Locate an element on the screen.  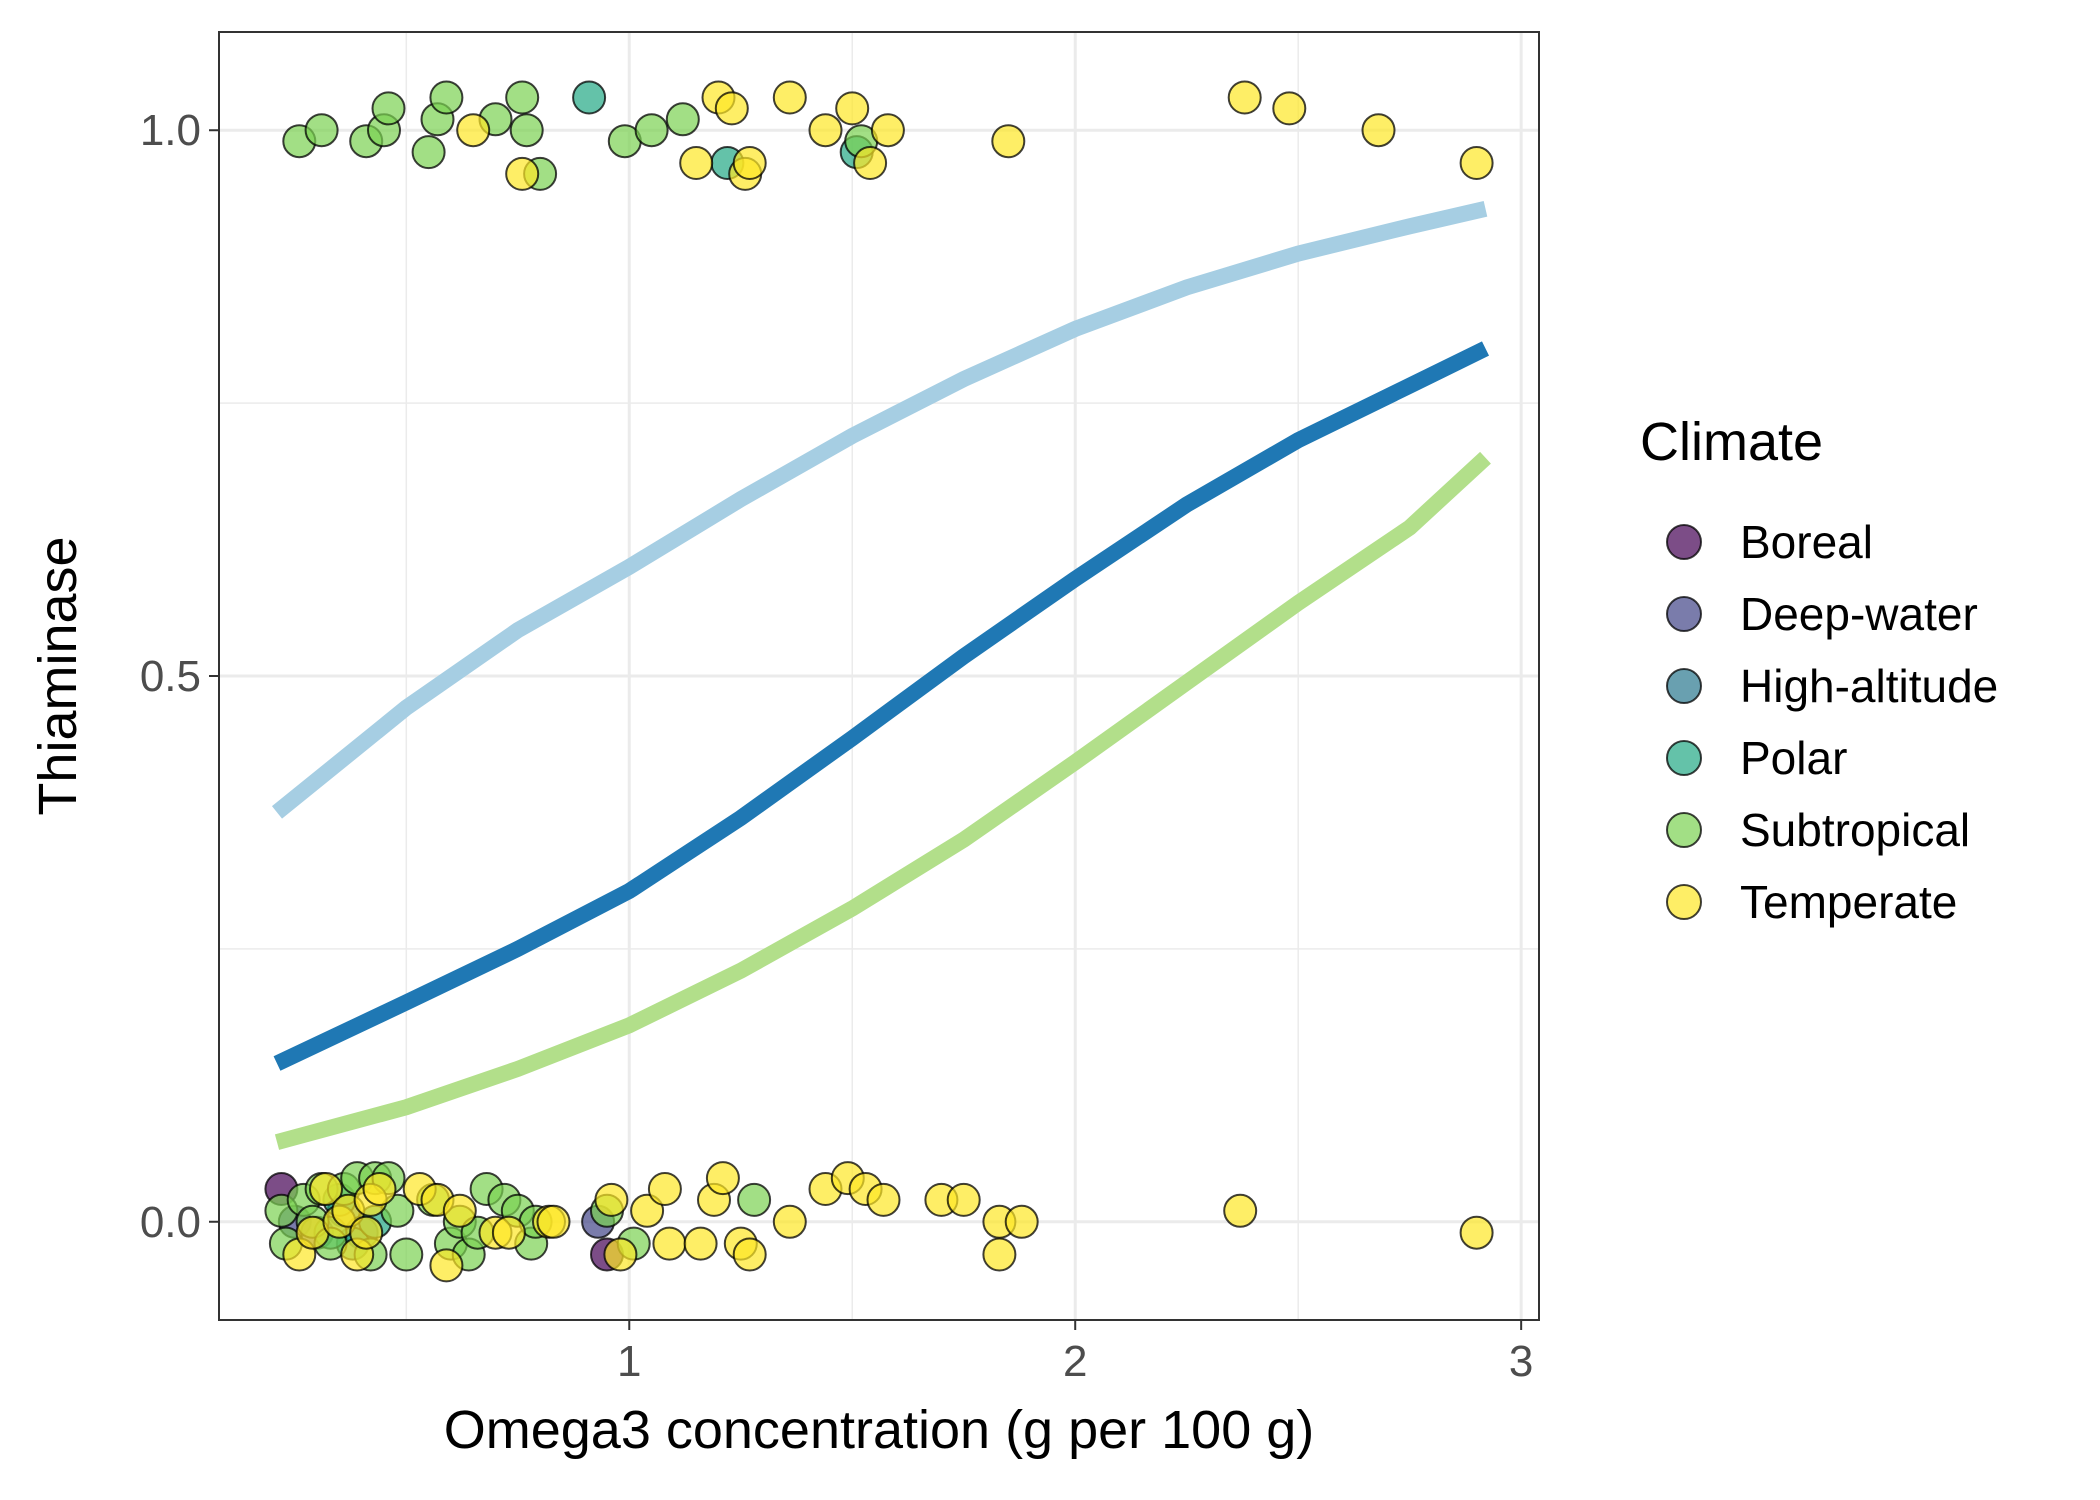
legend-label: Boreal is located at coordinates (1806, 542).